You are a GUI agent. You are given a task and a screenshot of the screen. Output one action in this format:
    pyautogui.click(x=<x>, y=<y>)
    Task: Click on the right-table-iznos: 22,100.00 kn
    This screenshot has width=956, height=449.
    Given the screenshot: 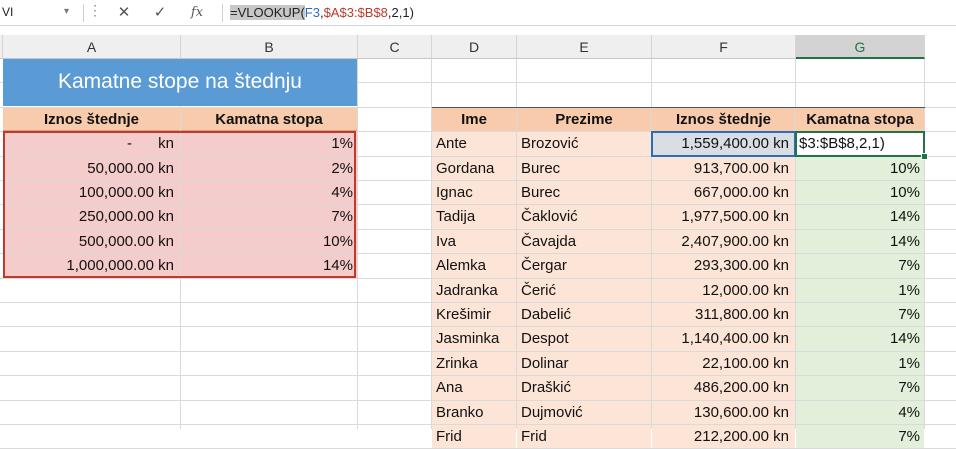 What is the action you would take?
    pyautogui.click(x=723, y=363)
    